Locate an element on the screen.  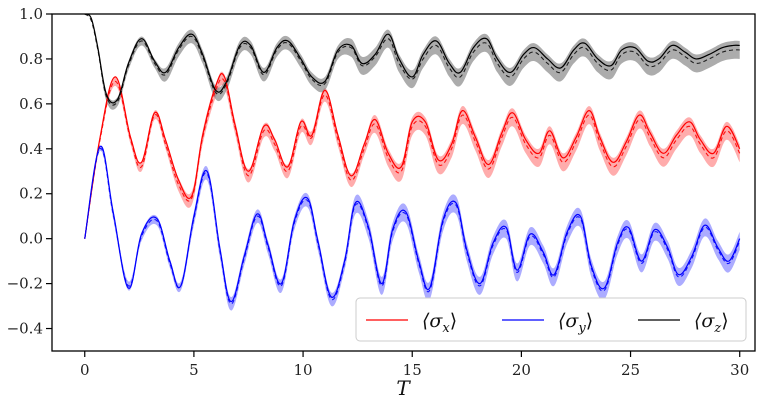
y-tick-label: 0.0 is located at coordinates (31, 239).